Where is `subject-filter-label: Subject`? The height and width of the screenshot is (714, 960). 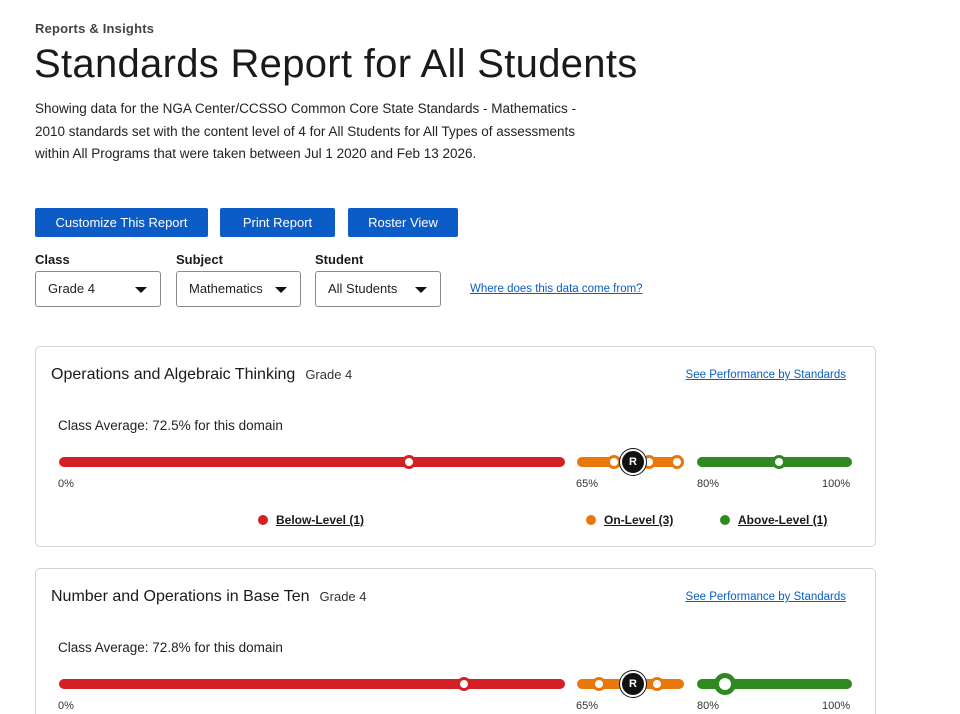
subject-filter-label: Subject is located at coordinates (199, 259).